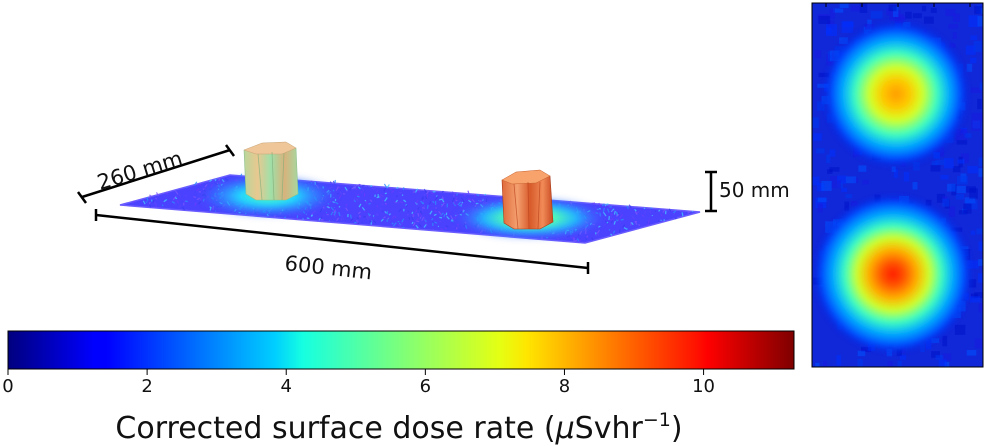  I want to click on surface-peak-right, so click(527, 199).